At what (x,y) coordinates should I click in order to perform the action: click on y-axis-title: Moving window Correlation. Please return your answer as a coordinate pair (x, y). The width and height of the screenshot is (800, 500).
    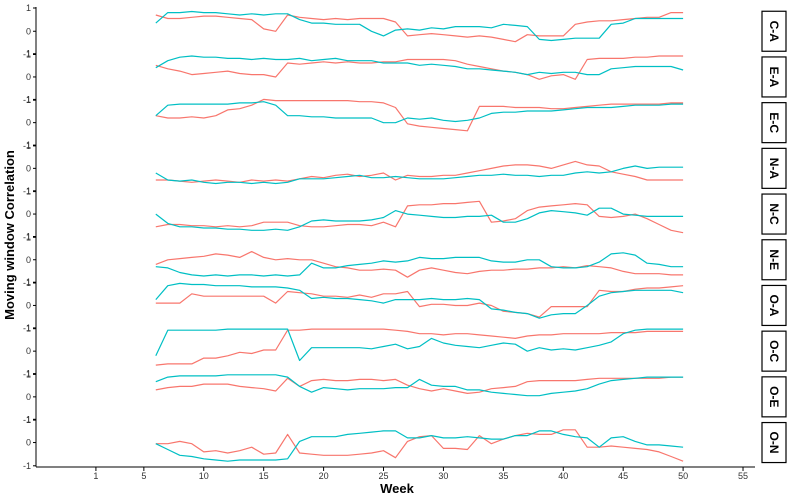
    Looking at the image, I should click on (9, 235).